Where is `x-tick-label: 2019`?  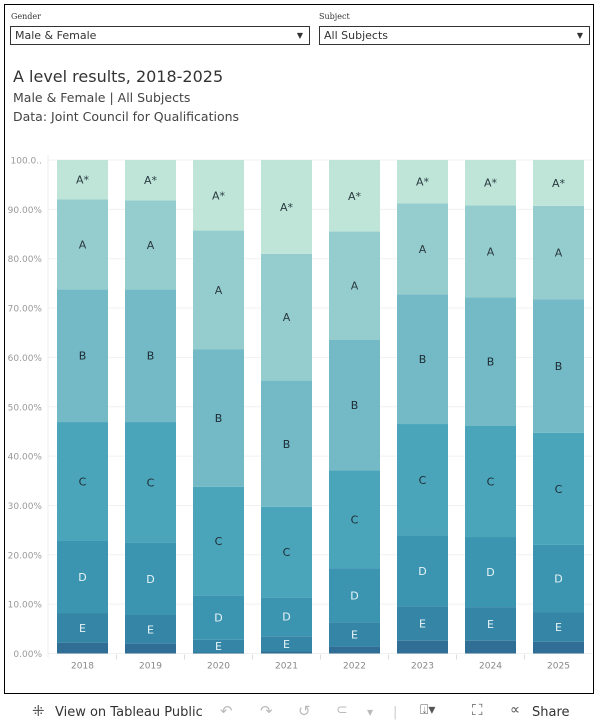 x-tick-label: 2019 is located at coordinates (150, 667).